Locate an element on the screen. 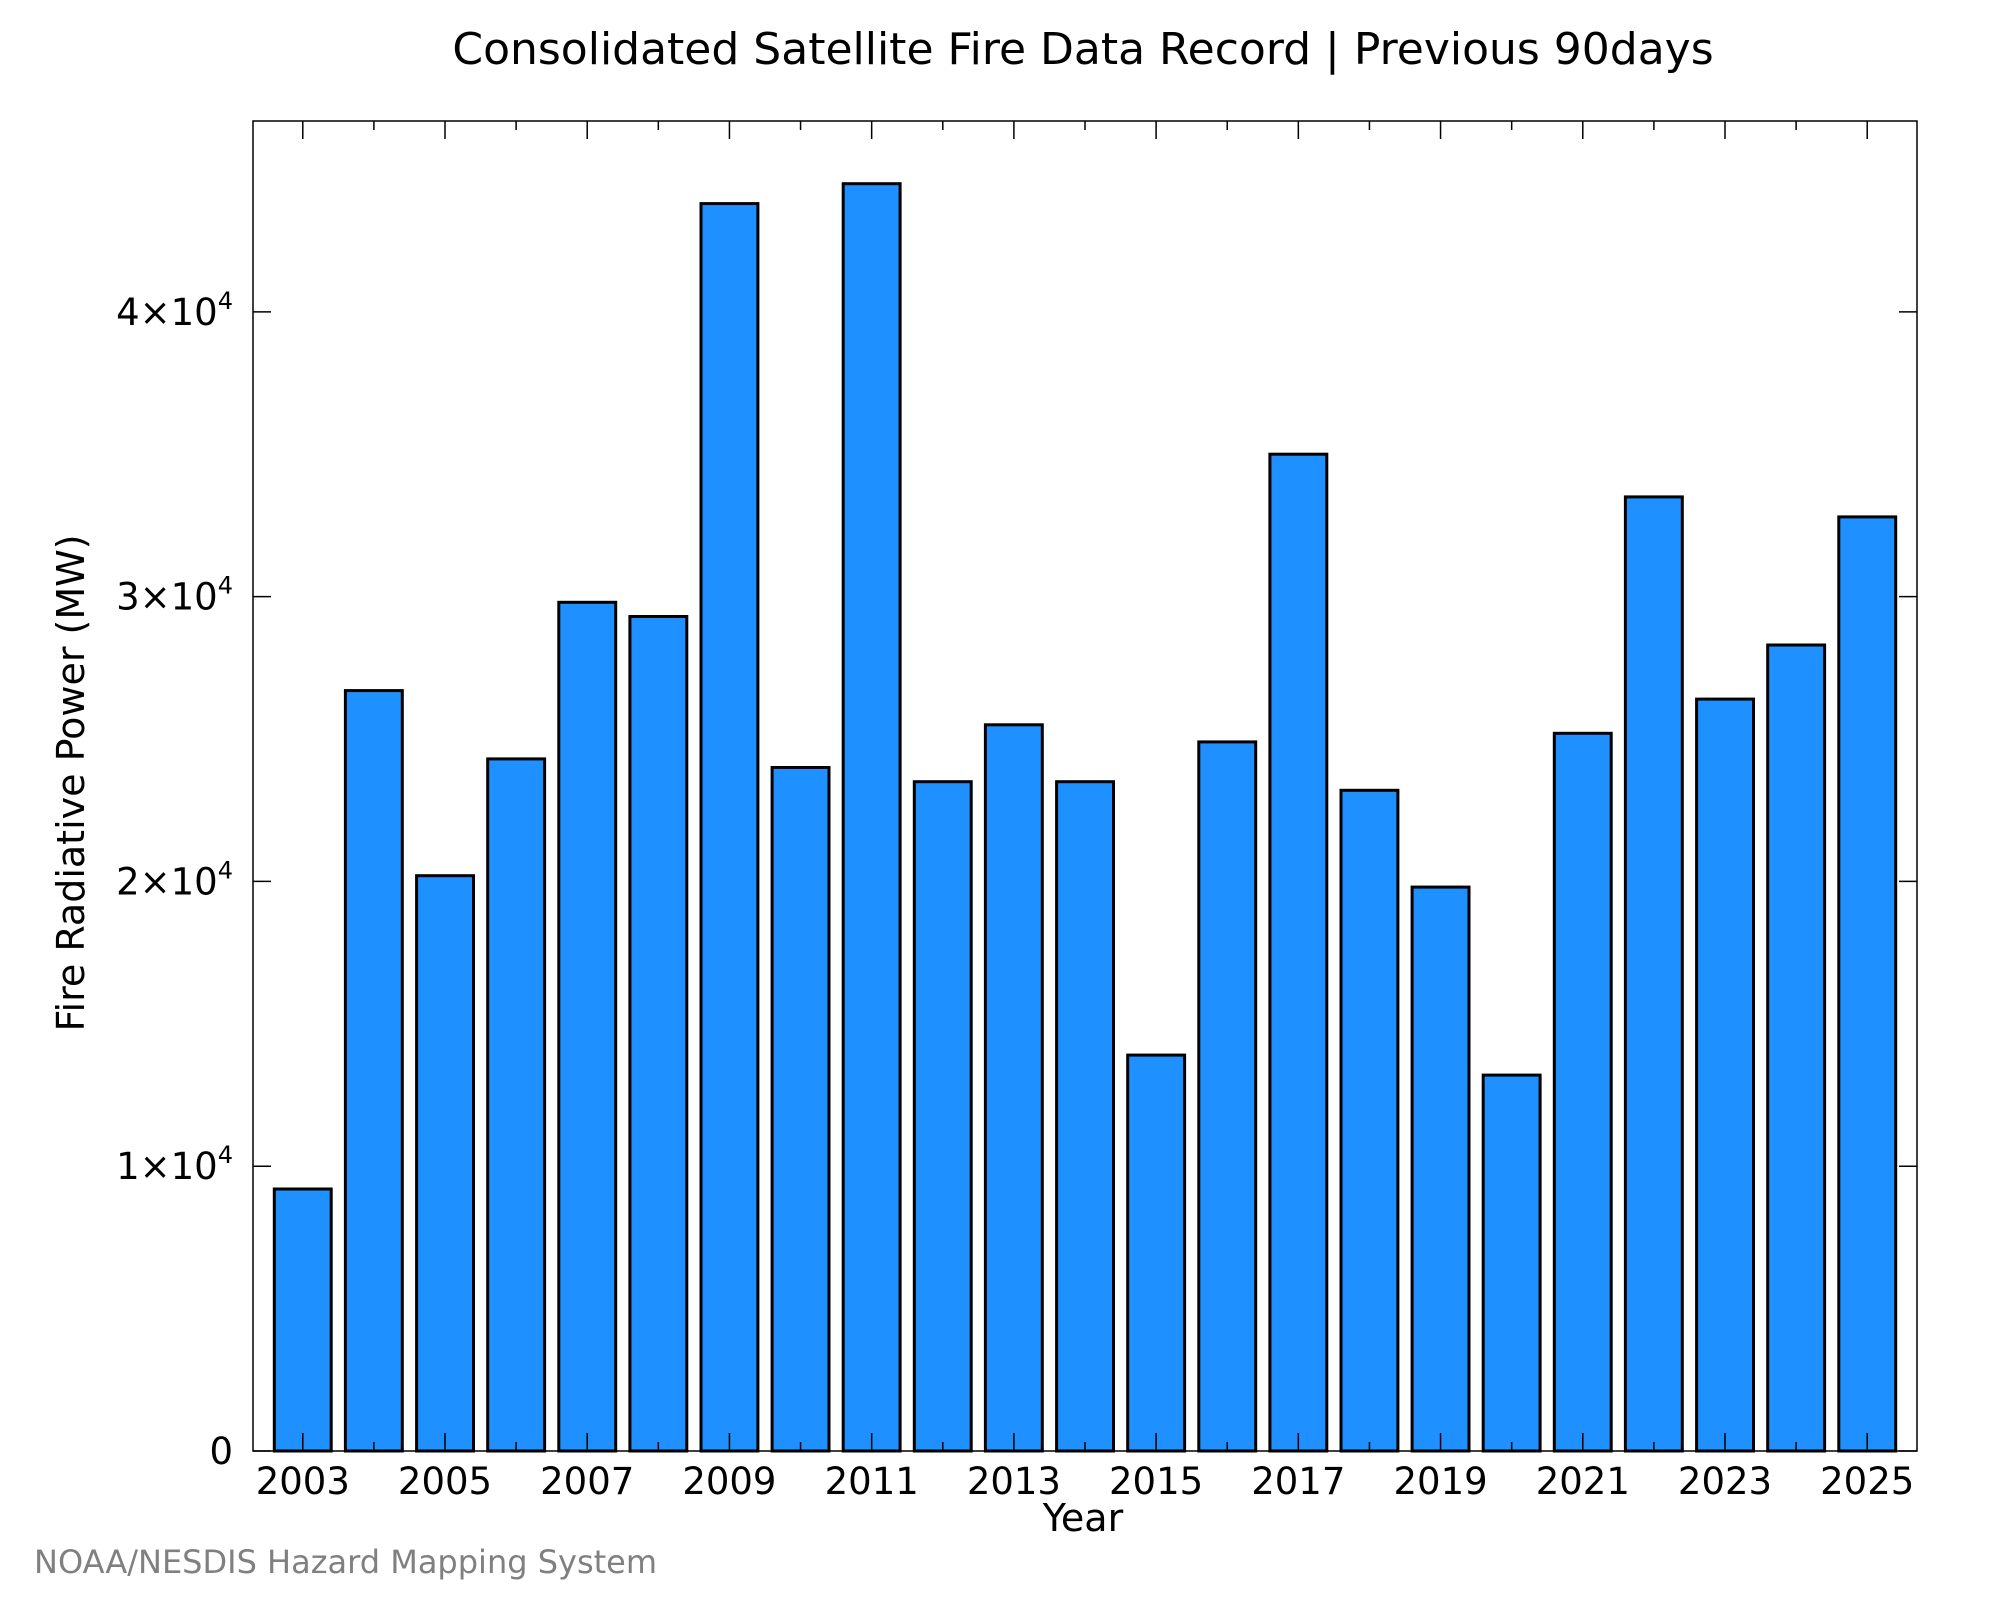 The width and height of the screenshot is (2000, 1600). bar-2019 is located at coordinates (1440, 1169).